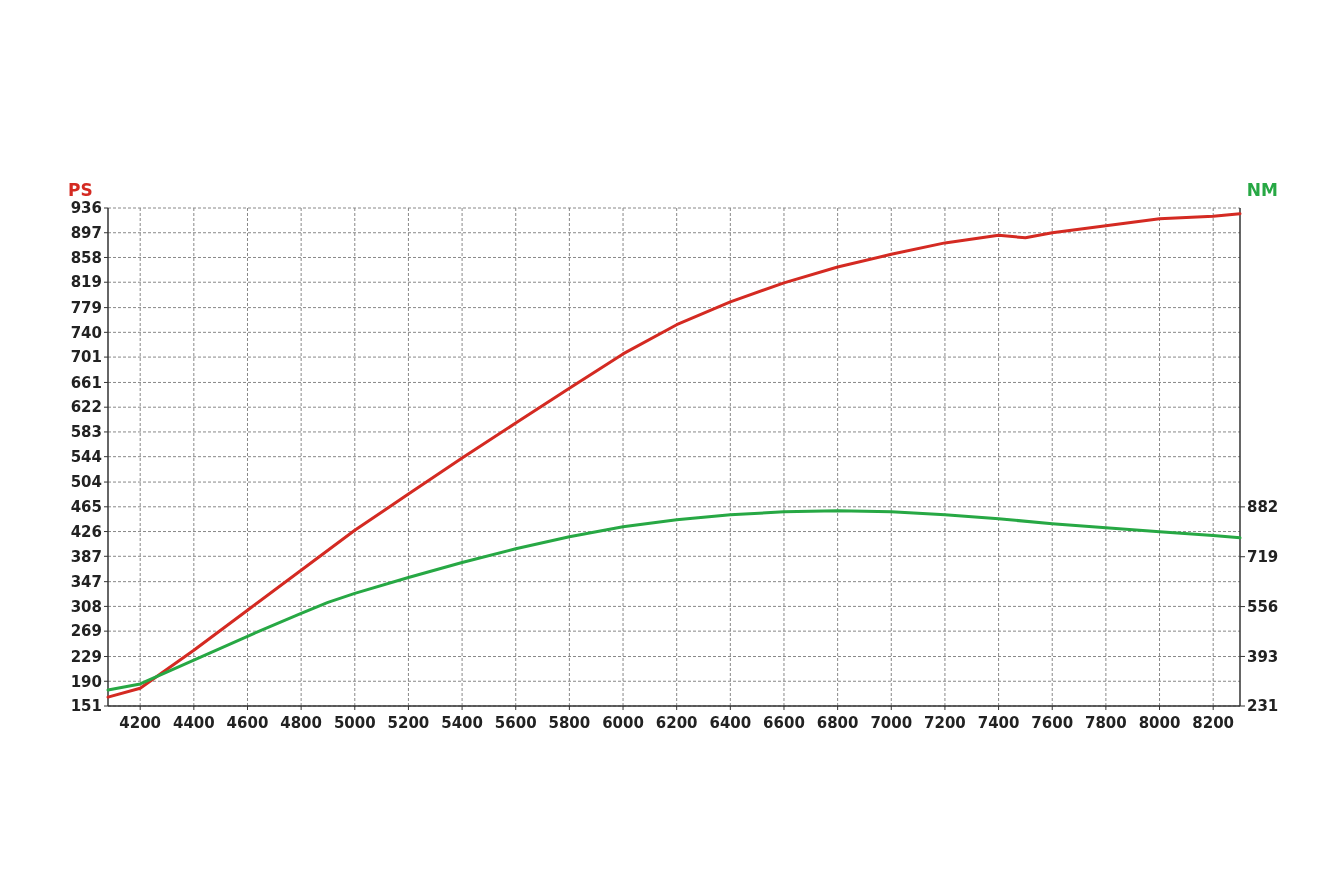 The image size is (1340, 892). What do you see at coordinates (515, 723) in the screenshot?
I see `x-tick-label: 5600` at bounding box center [515, 723].